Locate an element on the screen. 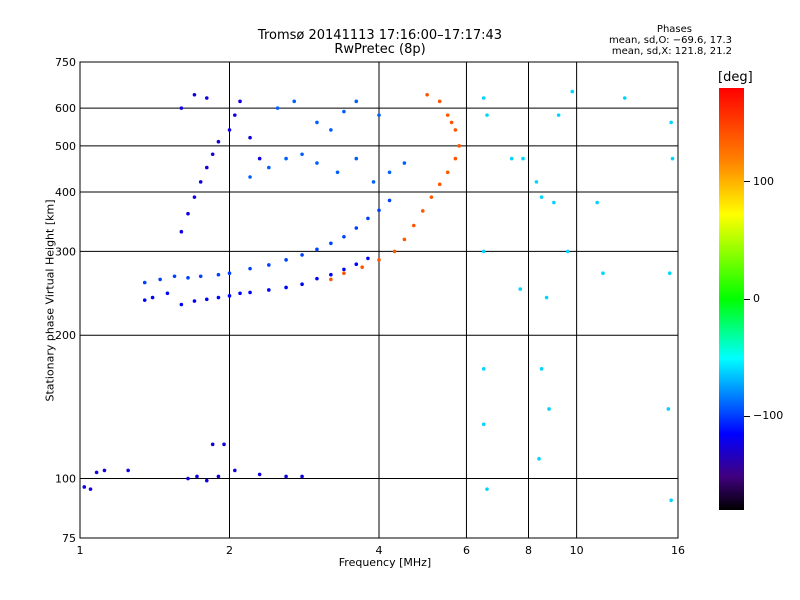 This screenshot has height=600, width=800. y-tick-label: 75 is located at coordinates (69, 538).